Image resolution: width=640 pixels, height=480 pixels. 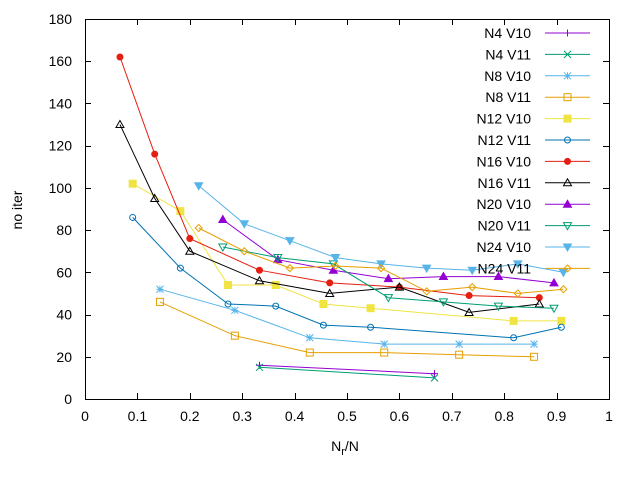 I want to click on x-tick-label: 0.3, so click(x=242, y=416).